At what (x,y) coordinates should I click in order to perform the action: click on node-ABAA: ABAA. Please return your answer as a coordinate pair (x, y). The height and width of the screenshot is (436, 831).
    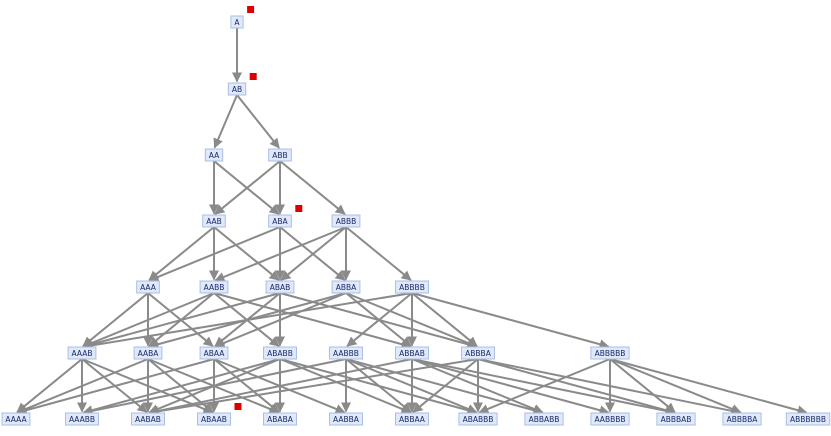
    Looking at the image, I should click on (214, 353).